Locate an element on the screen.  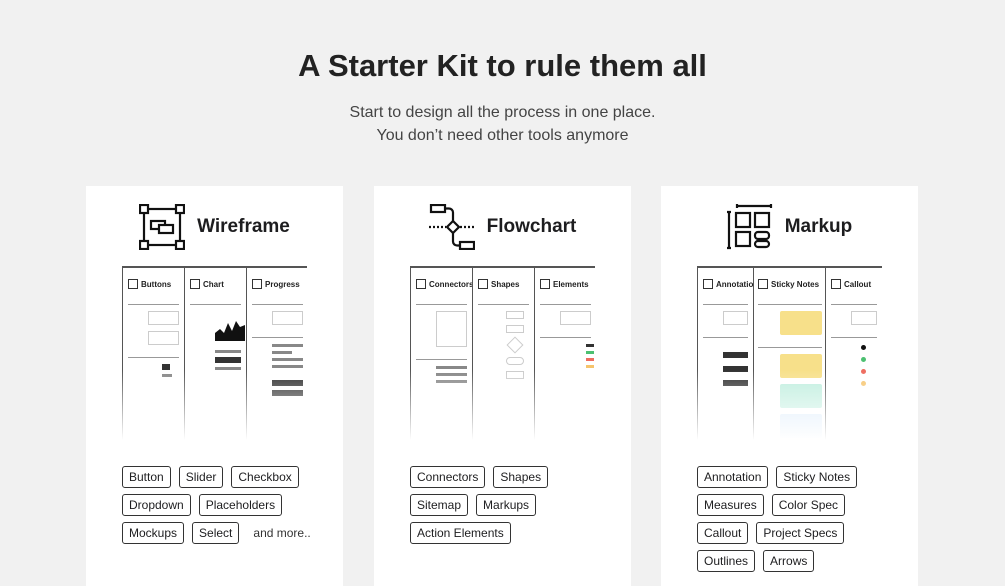
preview-panel: Annotation is located at coordinates (725, 354).